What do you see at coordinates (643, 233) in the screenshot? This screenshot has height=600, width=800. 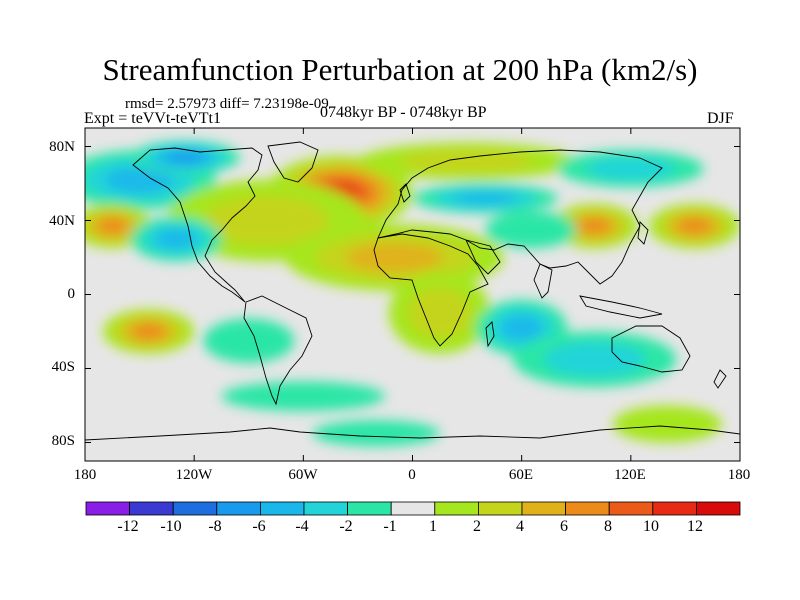 I see `coast-japan` at bounding box center [643, 233].